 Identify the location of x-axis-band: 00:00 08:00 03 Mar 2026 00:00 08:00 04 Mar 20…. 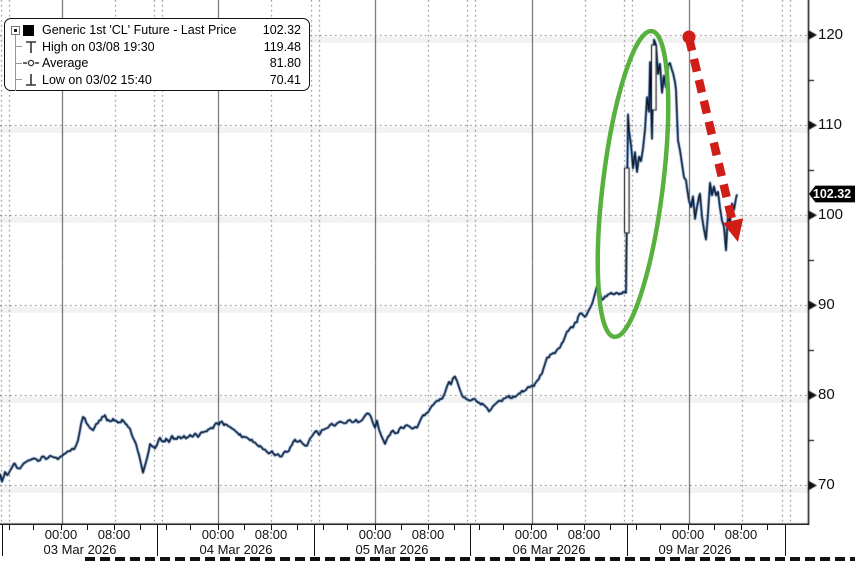
(427, 541).